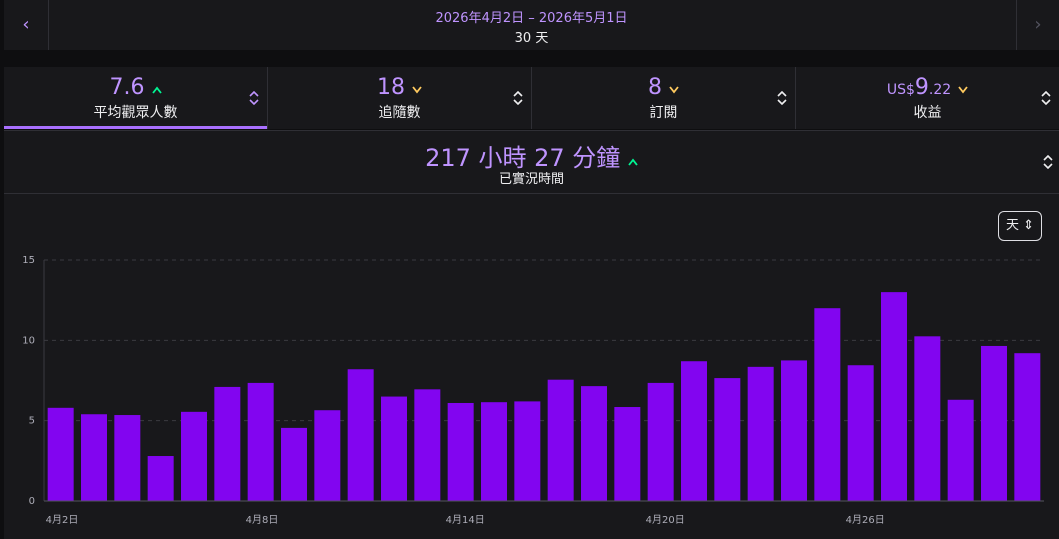  What do you see at coordinates (127, 87) in the screenshot?
I see `value: 7.6` at bounding box center [127, 87].